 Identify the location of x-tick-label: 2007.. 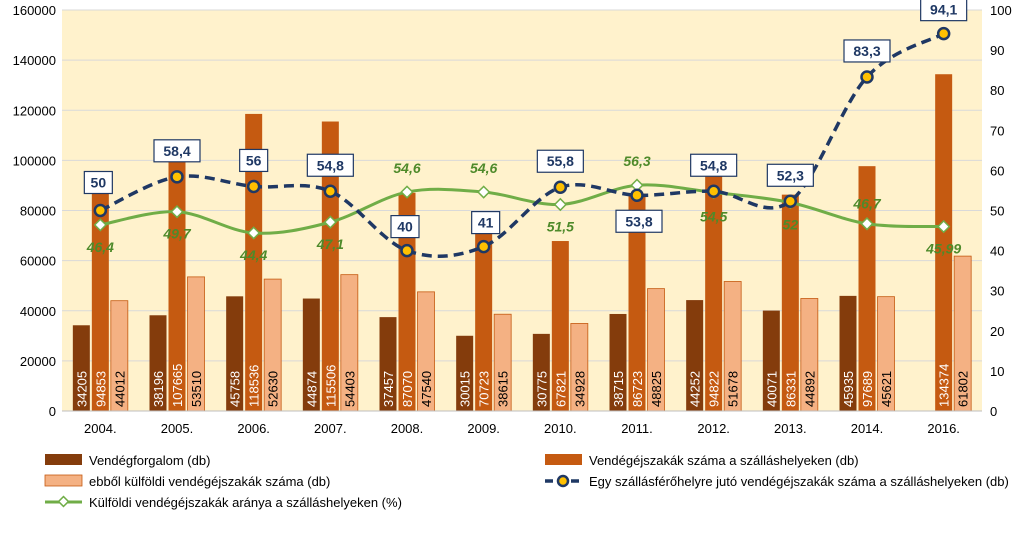
(330, 428).